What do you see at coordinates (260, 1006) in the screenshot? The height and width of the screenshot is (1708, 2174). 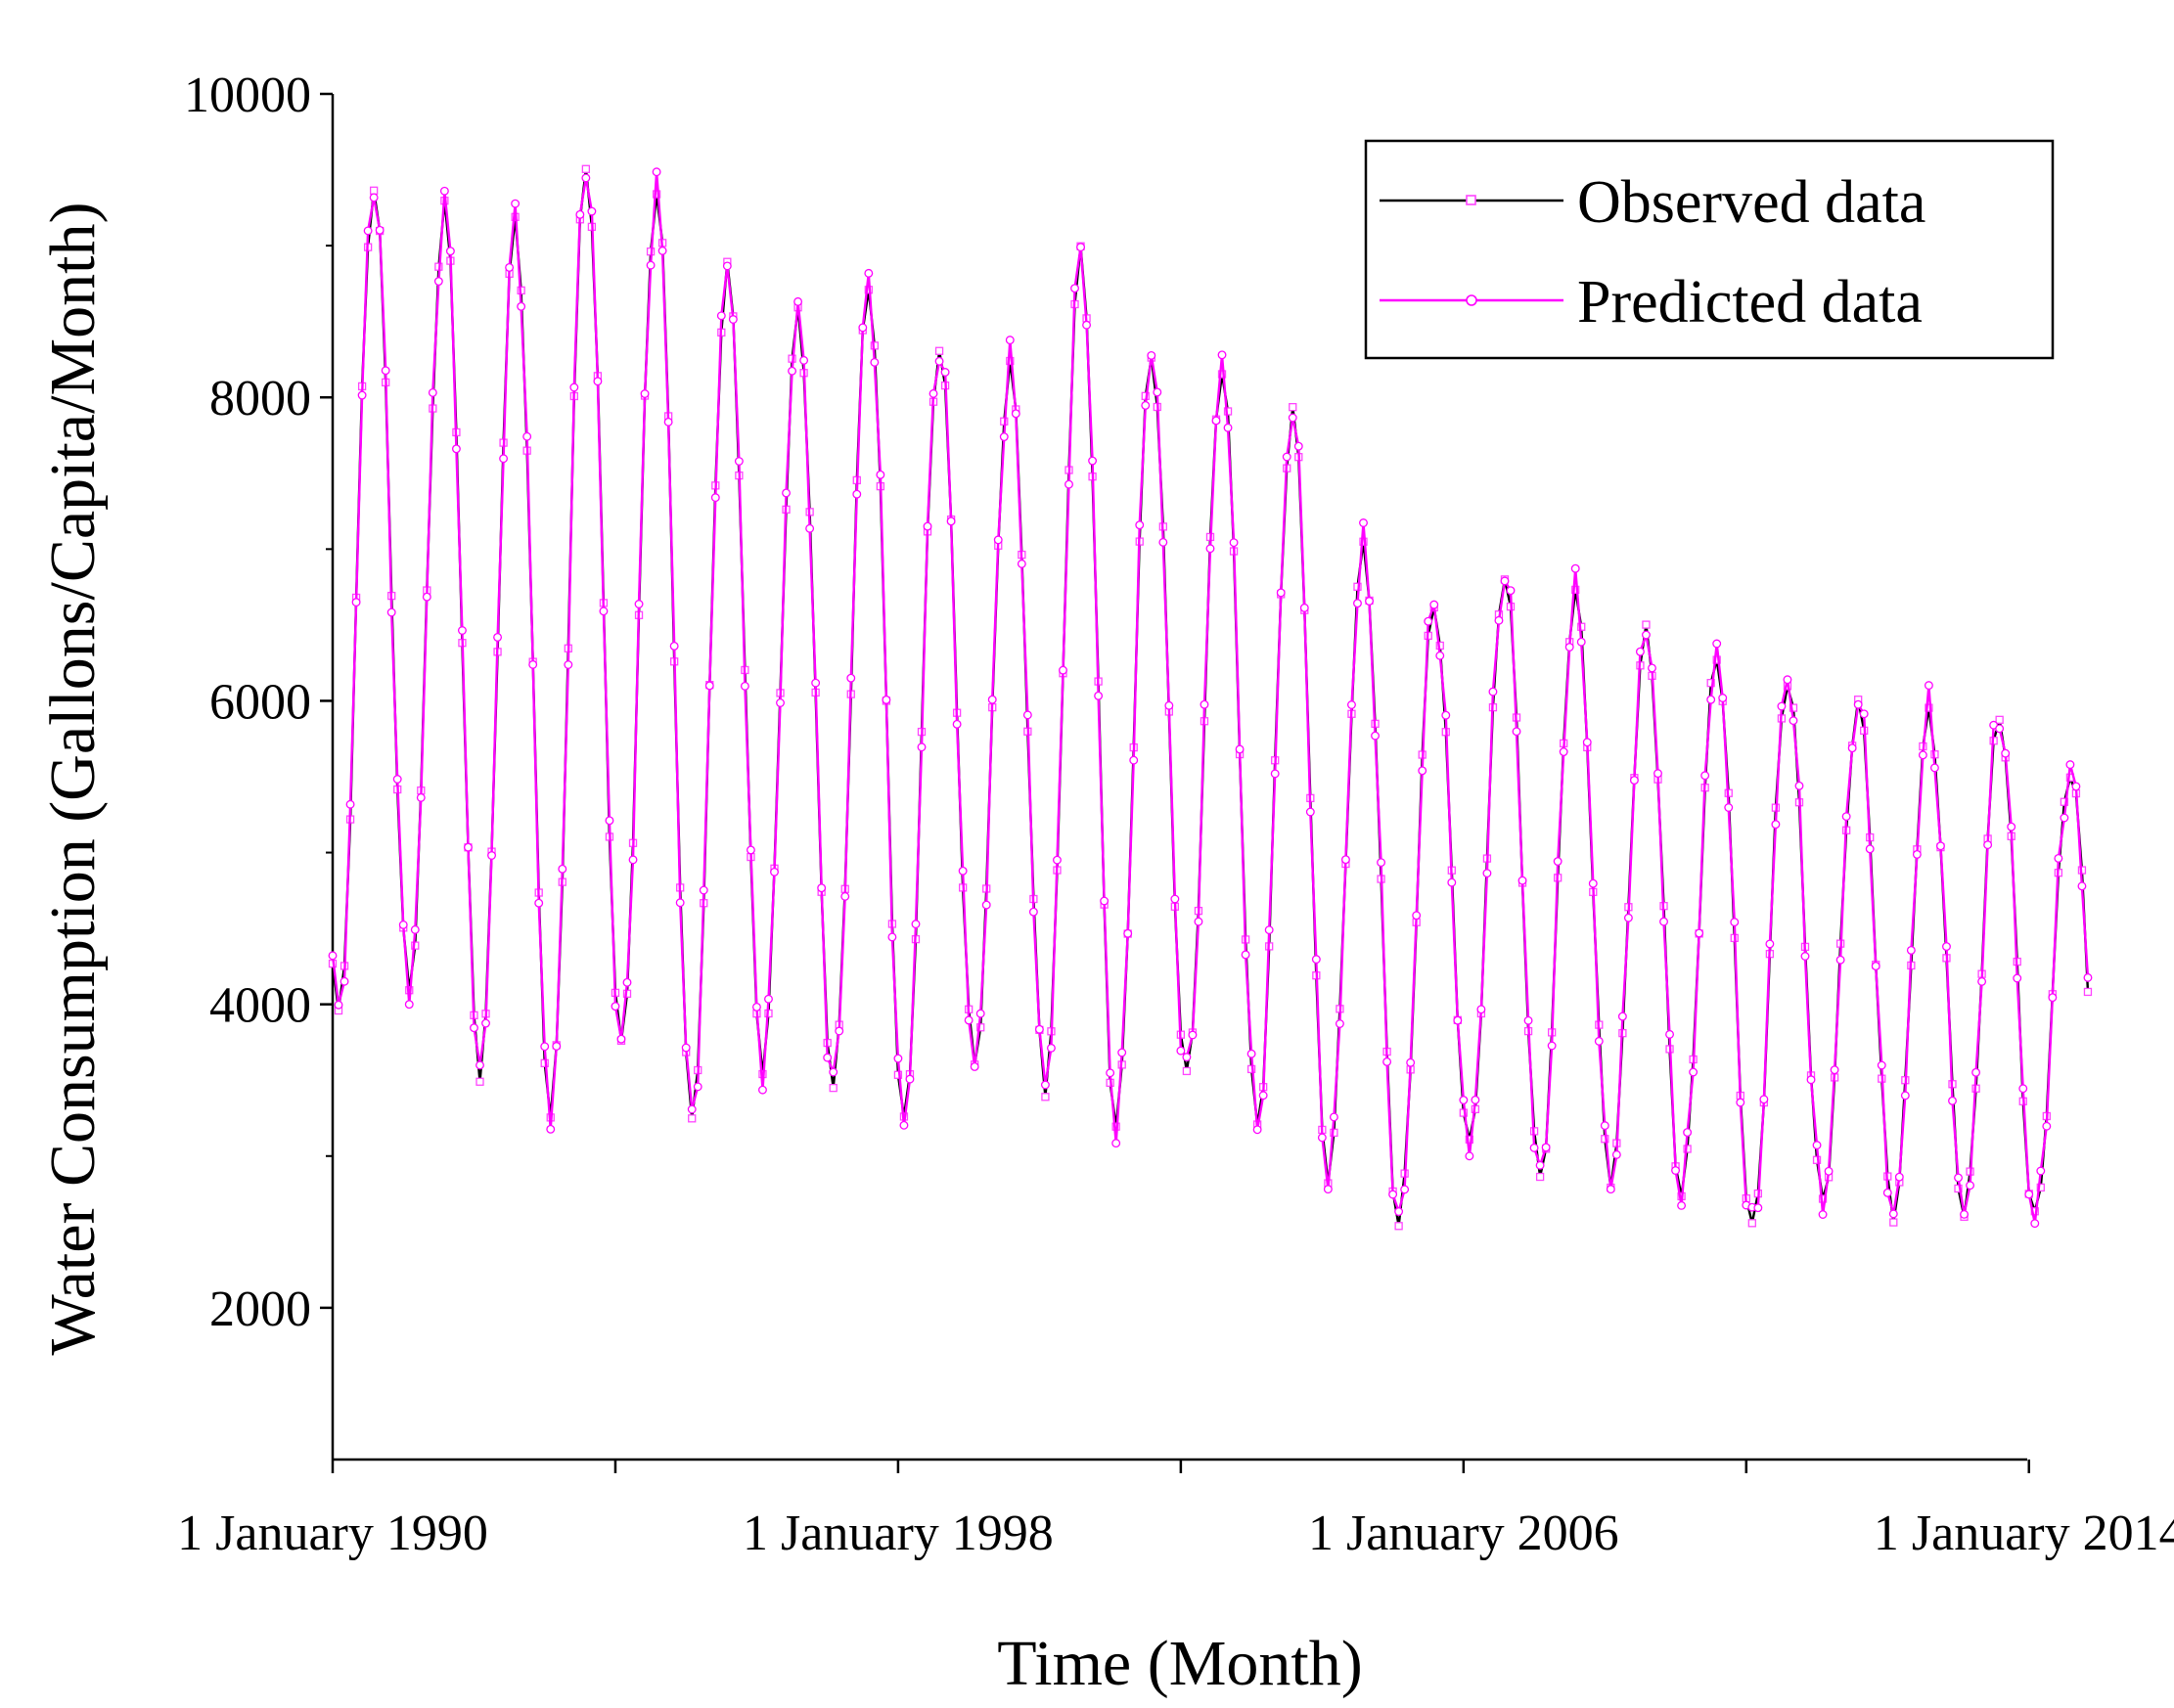 I see `y-tick-label: 4000` at bounding box center [260, 1006].